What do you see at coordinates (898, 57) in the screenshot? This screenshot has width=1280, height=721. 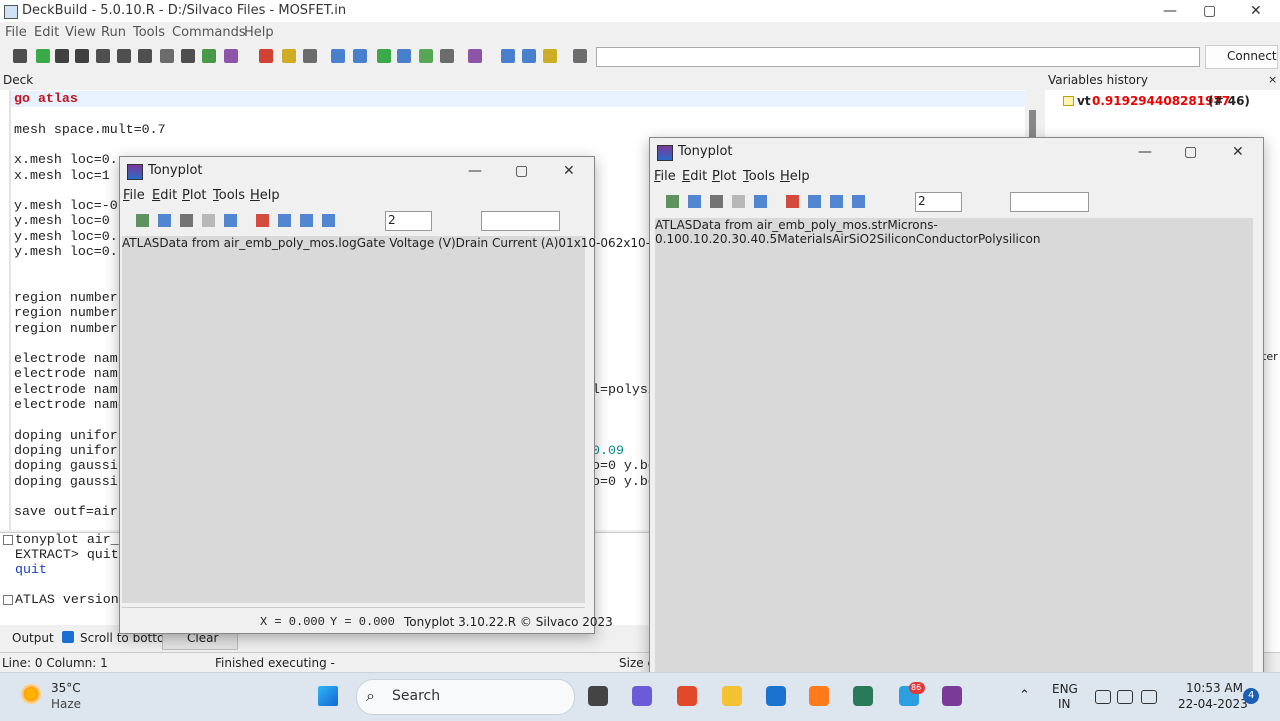 I see `command-combo` at bounding box center [898, 57].